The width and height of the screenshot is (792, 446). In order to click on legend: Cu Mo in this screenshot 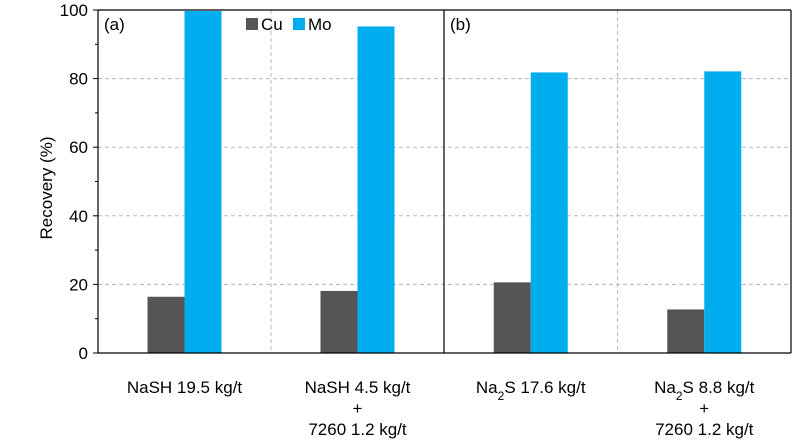, I will do `click(289, 24)`.